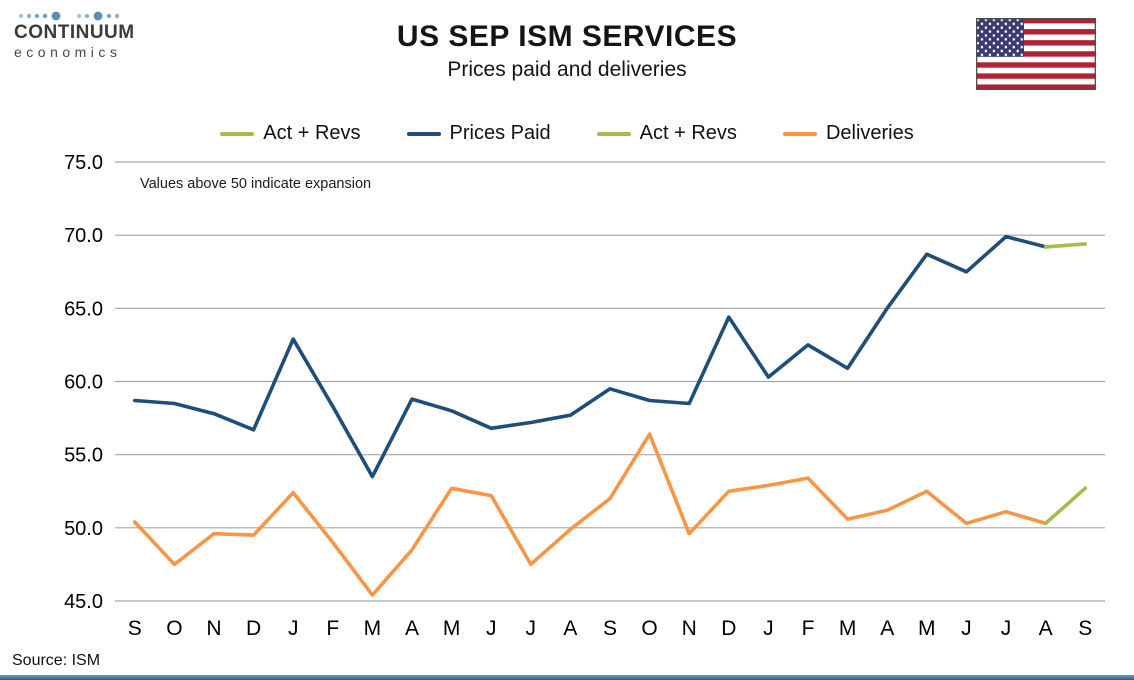  I want to click on svg-text: 70.0, so click(83, 236).